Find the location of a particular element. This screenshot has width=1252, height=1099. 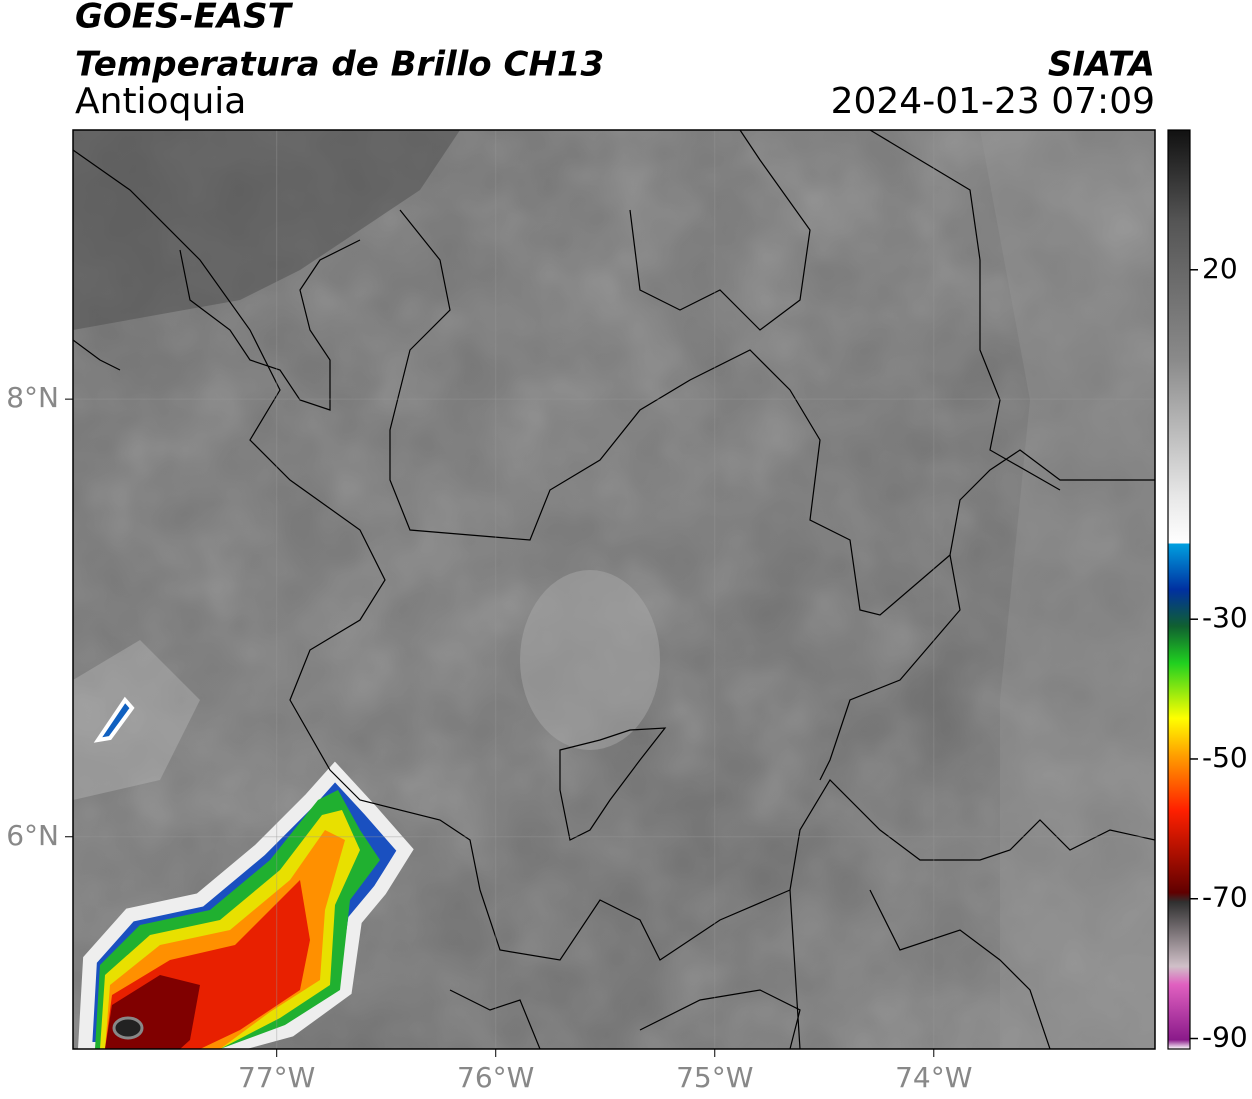

source: SIATA is located at coordinates (1101, 65).